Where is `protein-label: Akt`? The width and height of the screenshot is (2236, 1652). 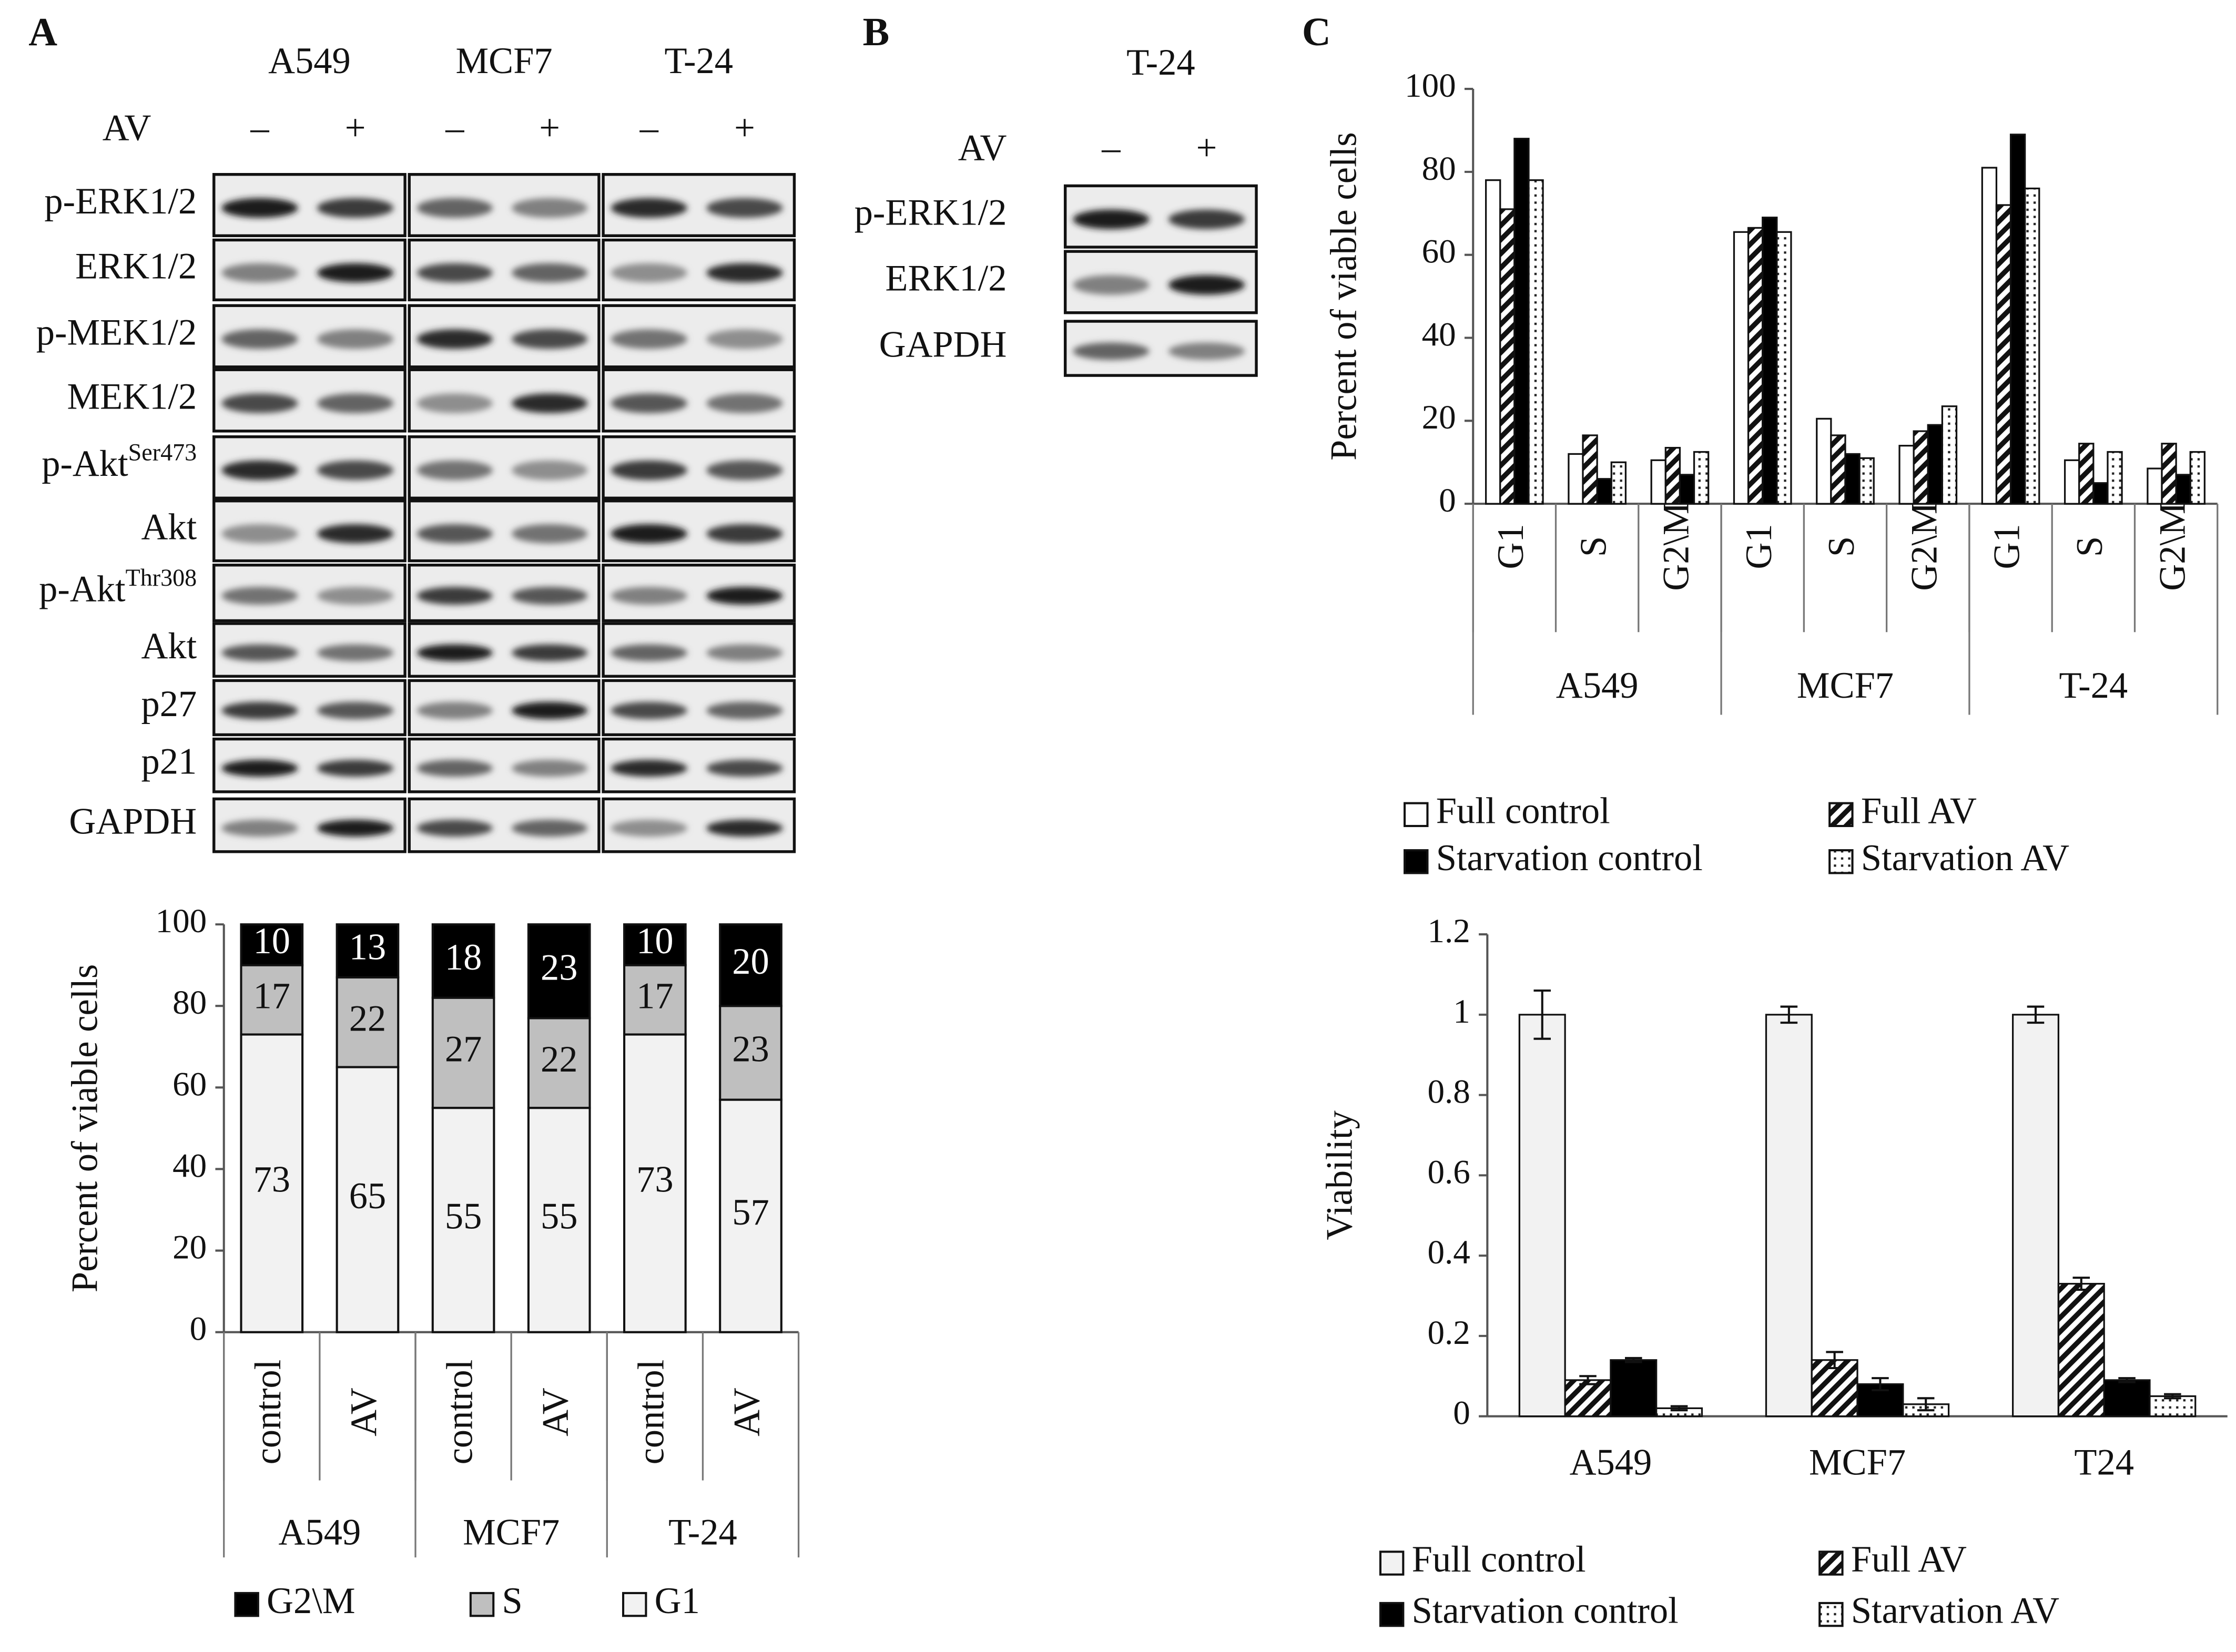 protein-label: Akt is located at coordinates (169, 527).